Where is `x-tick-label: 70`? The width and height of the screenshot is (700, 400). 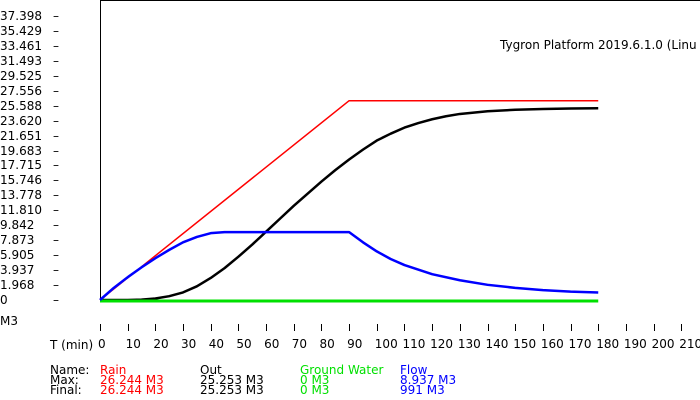
x-tick-label: 70 is located at coordinates (299, 344).